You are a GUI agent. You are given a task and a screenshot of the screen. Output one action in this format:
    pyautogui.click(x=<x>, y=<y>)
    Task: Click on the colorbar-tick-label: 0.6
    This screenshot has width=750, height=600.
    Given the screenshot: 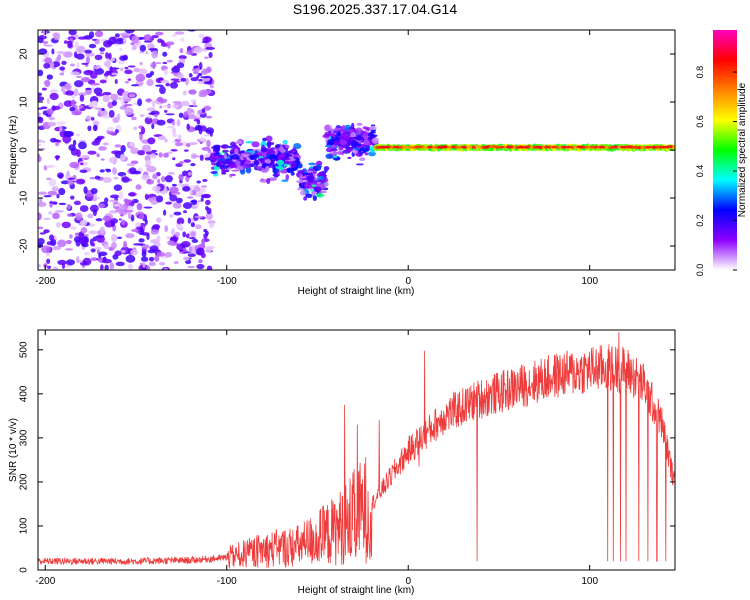 What is the action you would take?
    pyautogui.click(x=700, y=121)
    